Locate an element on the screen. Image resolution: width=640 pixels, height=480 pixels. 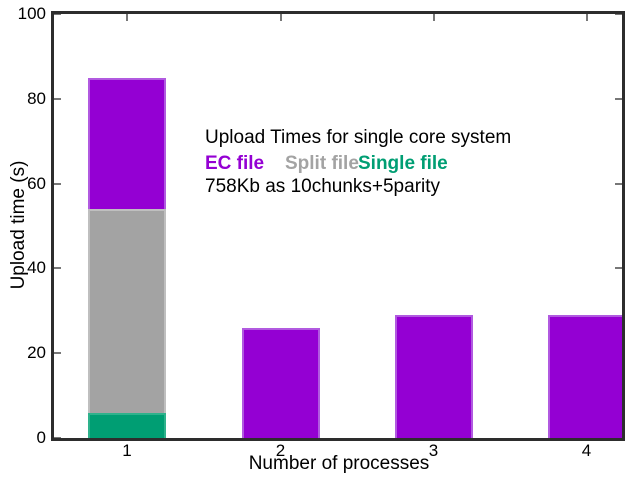
y-tick-label: 40 is located at coordinates (36, 268).